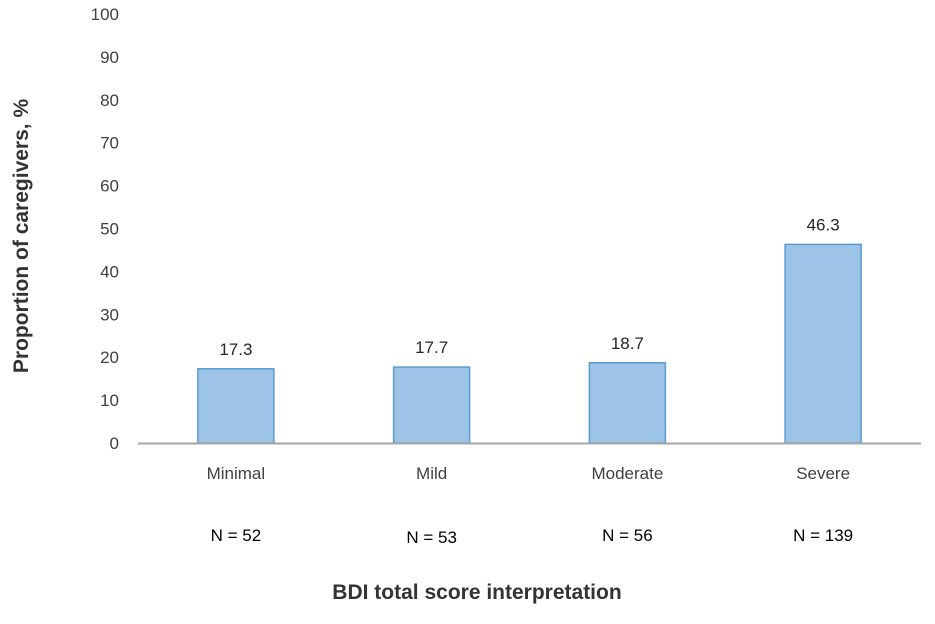  I want to click on y-tick-label: 10, so click(109, 400).